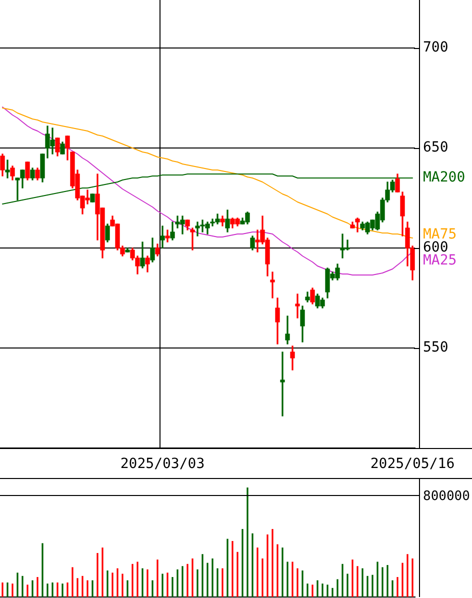 The image size is (472, 598). Describe the element at coordinates (412, 464) in the screenshot. I see `x-tick-label: 2025/05/16` at that location.